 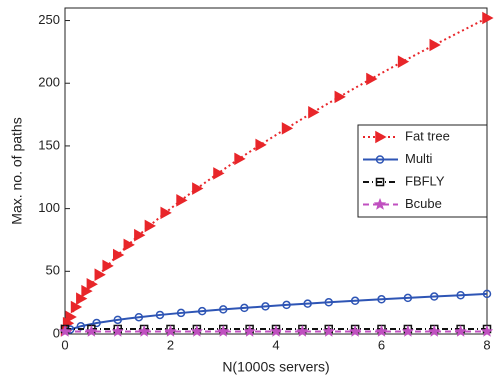 I want to click on y-tick-label: 0, so click(x=56, y=332).